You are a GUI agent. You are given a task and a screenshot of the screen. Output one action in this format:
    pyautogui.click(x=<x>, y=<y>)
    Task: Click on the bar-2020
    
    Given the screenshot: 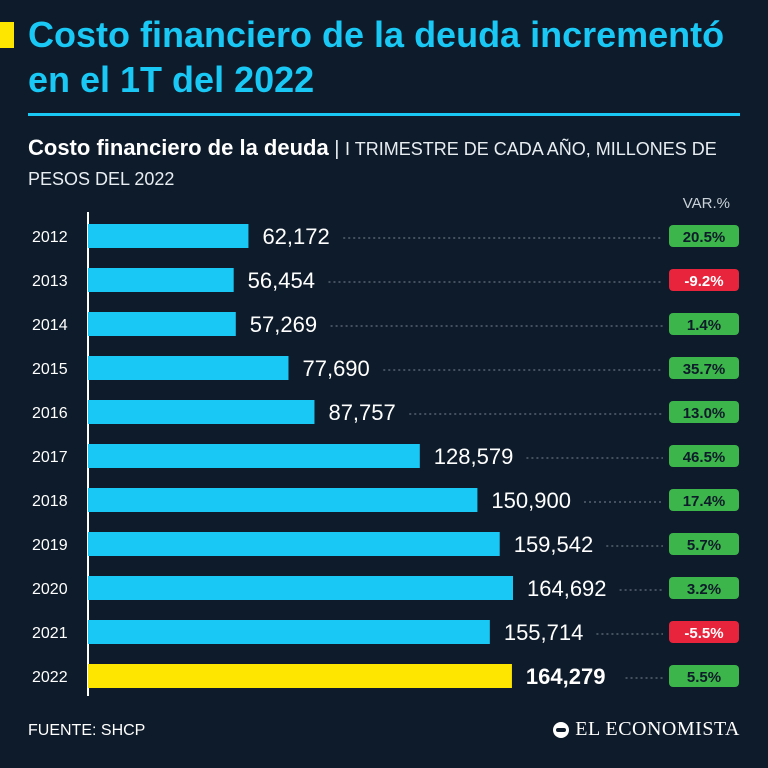 What is the action you would take?
    pyautogui.click(x=300, y=588)
    